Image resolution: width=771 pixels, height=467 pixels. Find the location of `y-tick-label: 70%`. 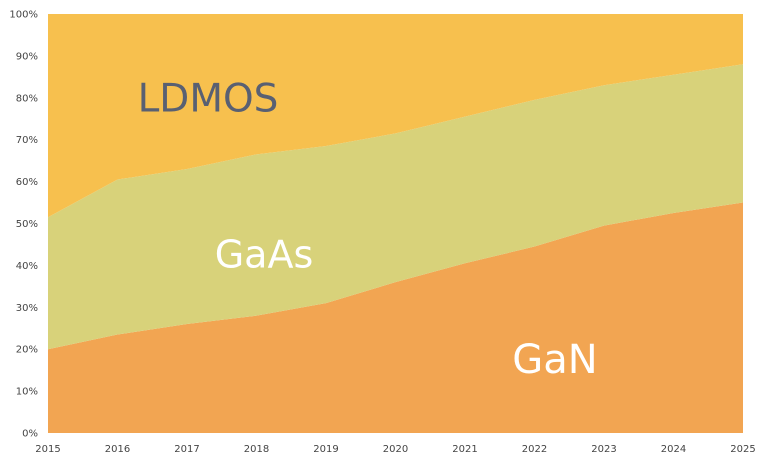

y-tick-label: 70% is located at coordinates (27, 140).